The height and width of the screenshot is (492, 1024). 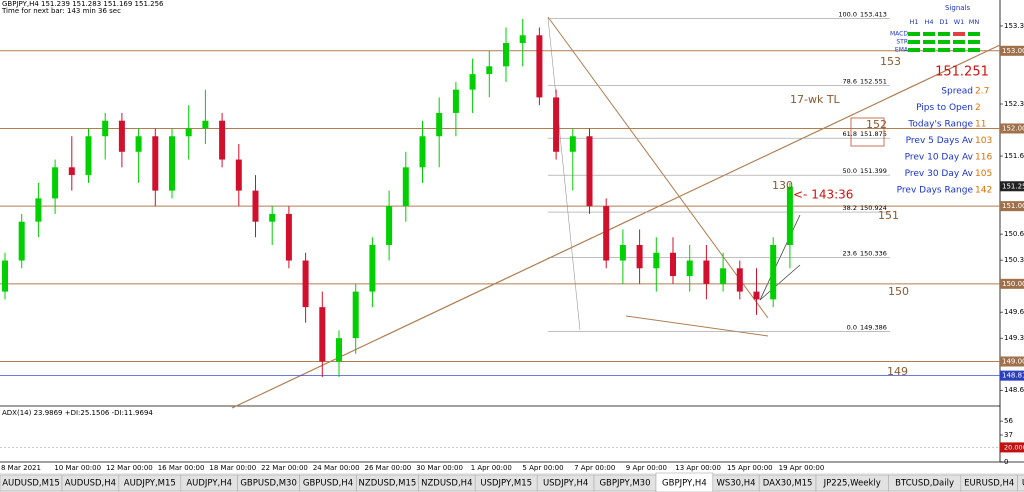 What do you see at coordinates (1014, 312) in the screenshot?
I see `y-tick-label: 149.635` at bounding box center [1014, 312].